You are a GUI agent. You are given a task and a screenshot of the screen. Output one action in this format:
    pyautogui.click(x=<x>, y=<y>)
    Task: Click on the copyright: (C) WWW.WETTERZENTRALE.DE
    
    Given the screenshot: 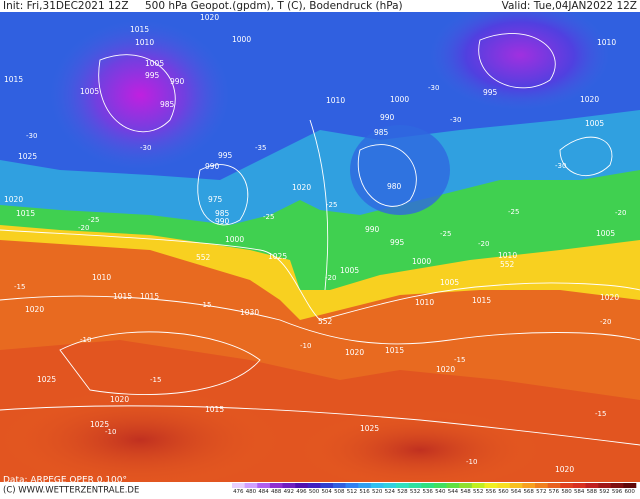 What is the action you would take?
    pyautogui.click(x=71, y=491)
    